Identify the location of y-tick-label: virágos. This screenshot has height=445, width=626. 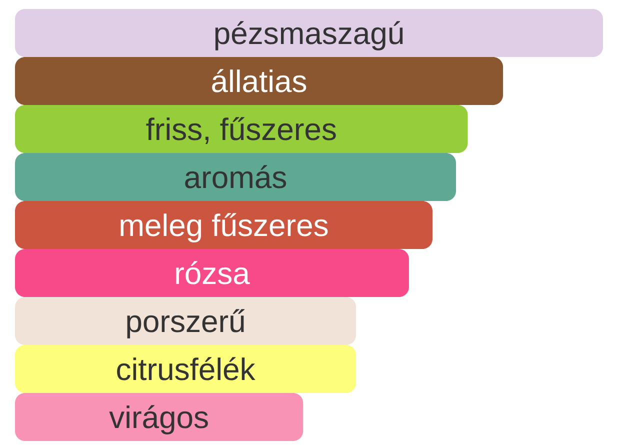
(158, 419).